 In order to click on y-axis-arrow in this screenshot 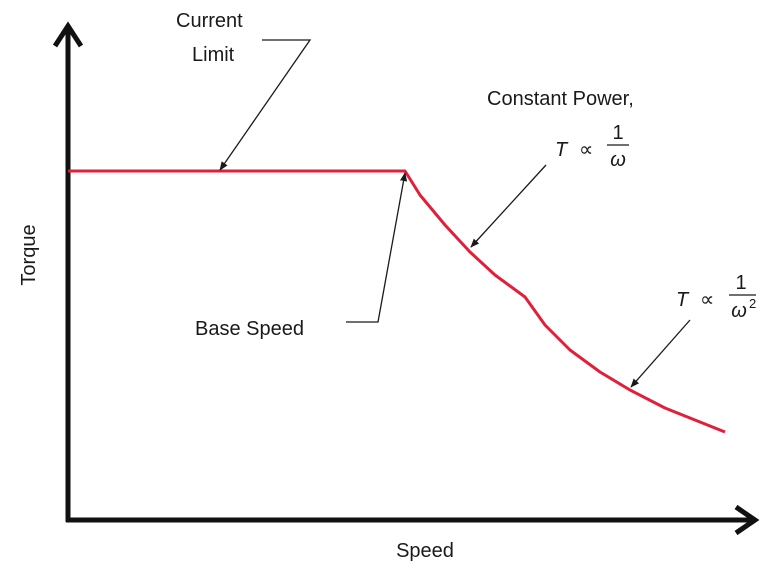, I will do `click(68, 34)`.